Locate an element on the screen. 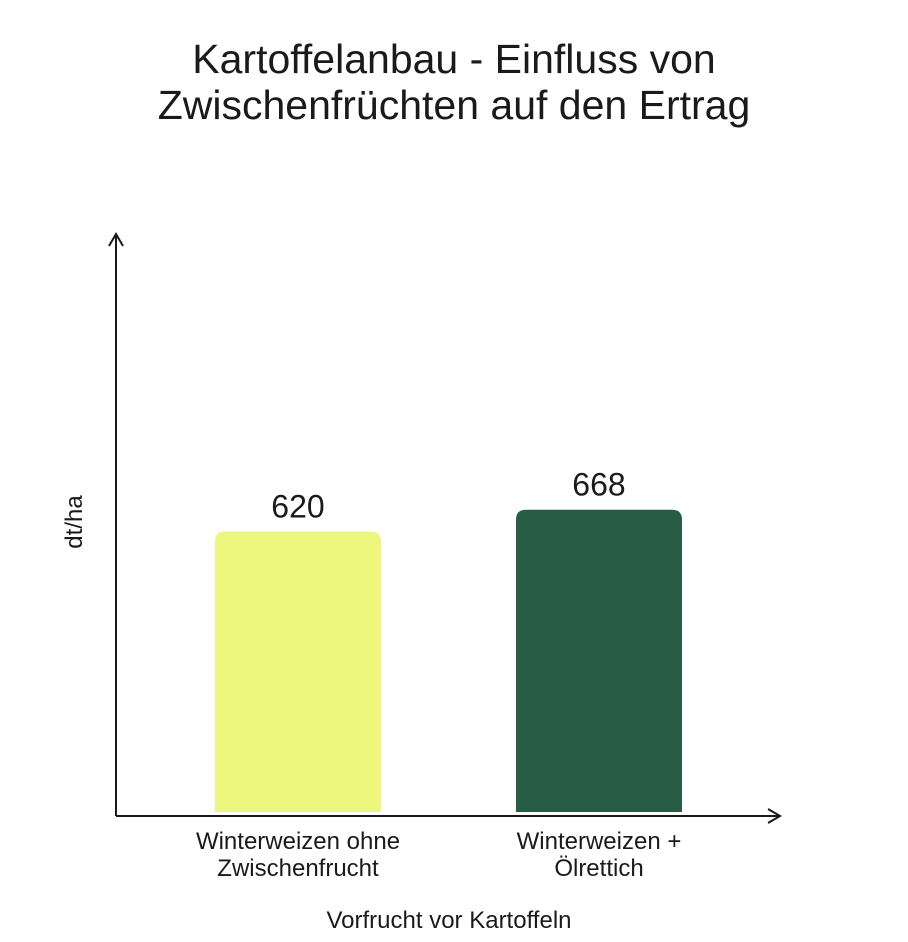 This screenshot has height=942, width=908. bar-value-label-1: 620 is located at coordinates (297, 506).